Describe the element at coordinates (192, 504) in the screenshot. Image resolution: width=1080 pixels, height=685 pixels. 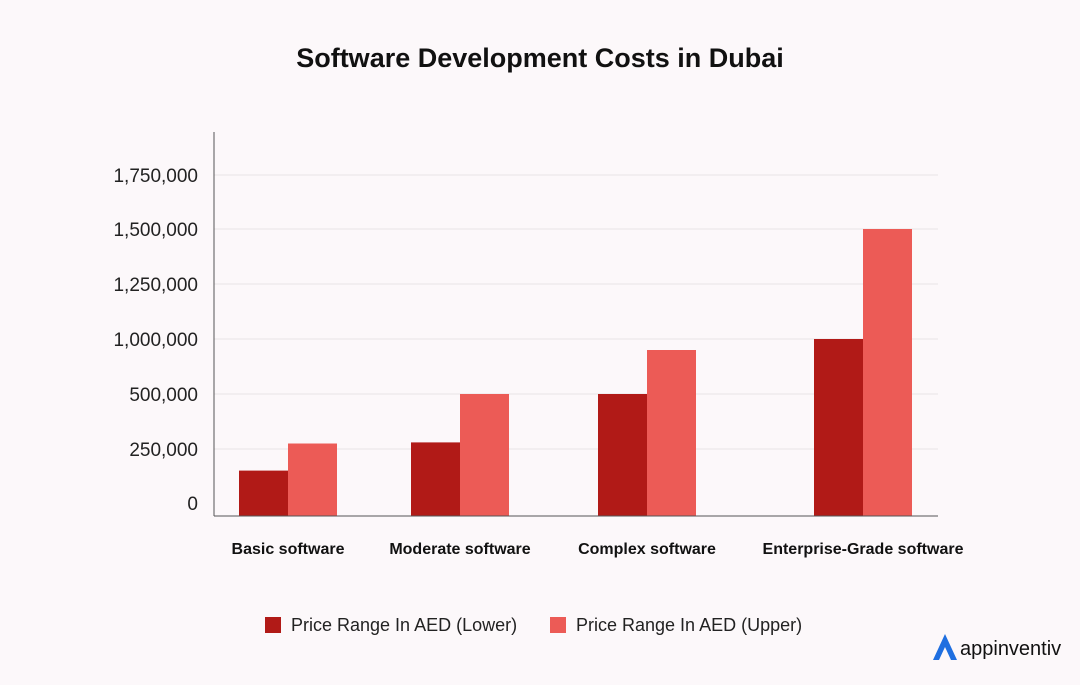
I see `y-tick-label: 0` at that location.